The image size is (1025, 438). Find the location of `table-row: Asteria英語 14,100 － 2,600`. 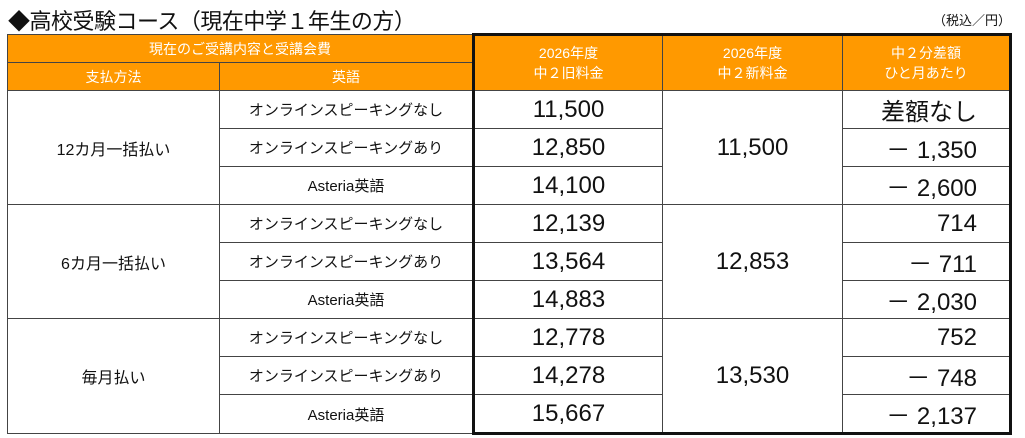

table-row: Asteria英語 14,100 － 2,600 is located at coordinates (510, 185).